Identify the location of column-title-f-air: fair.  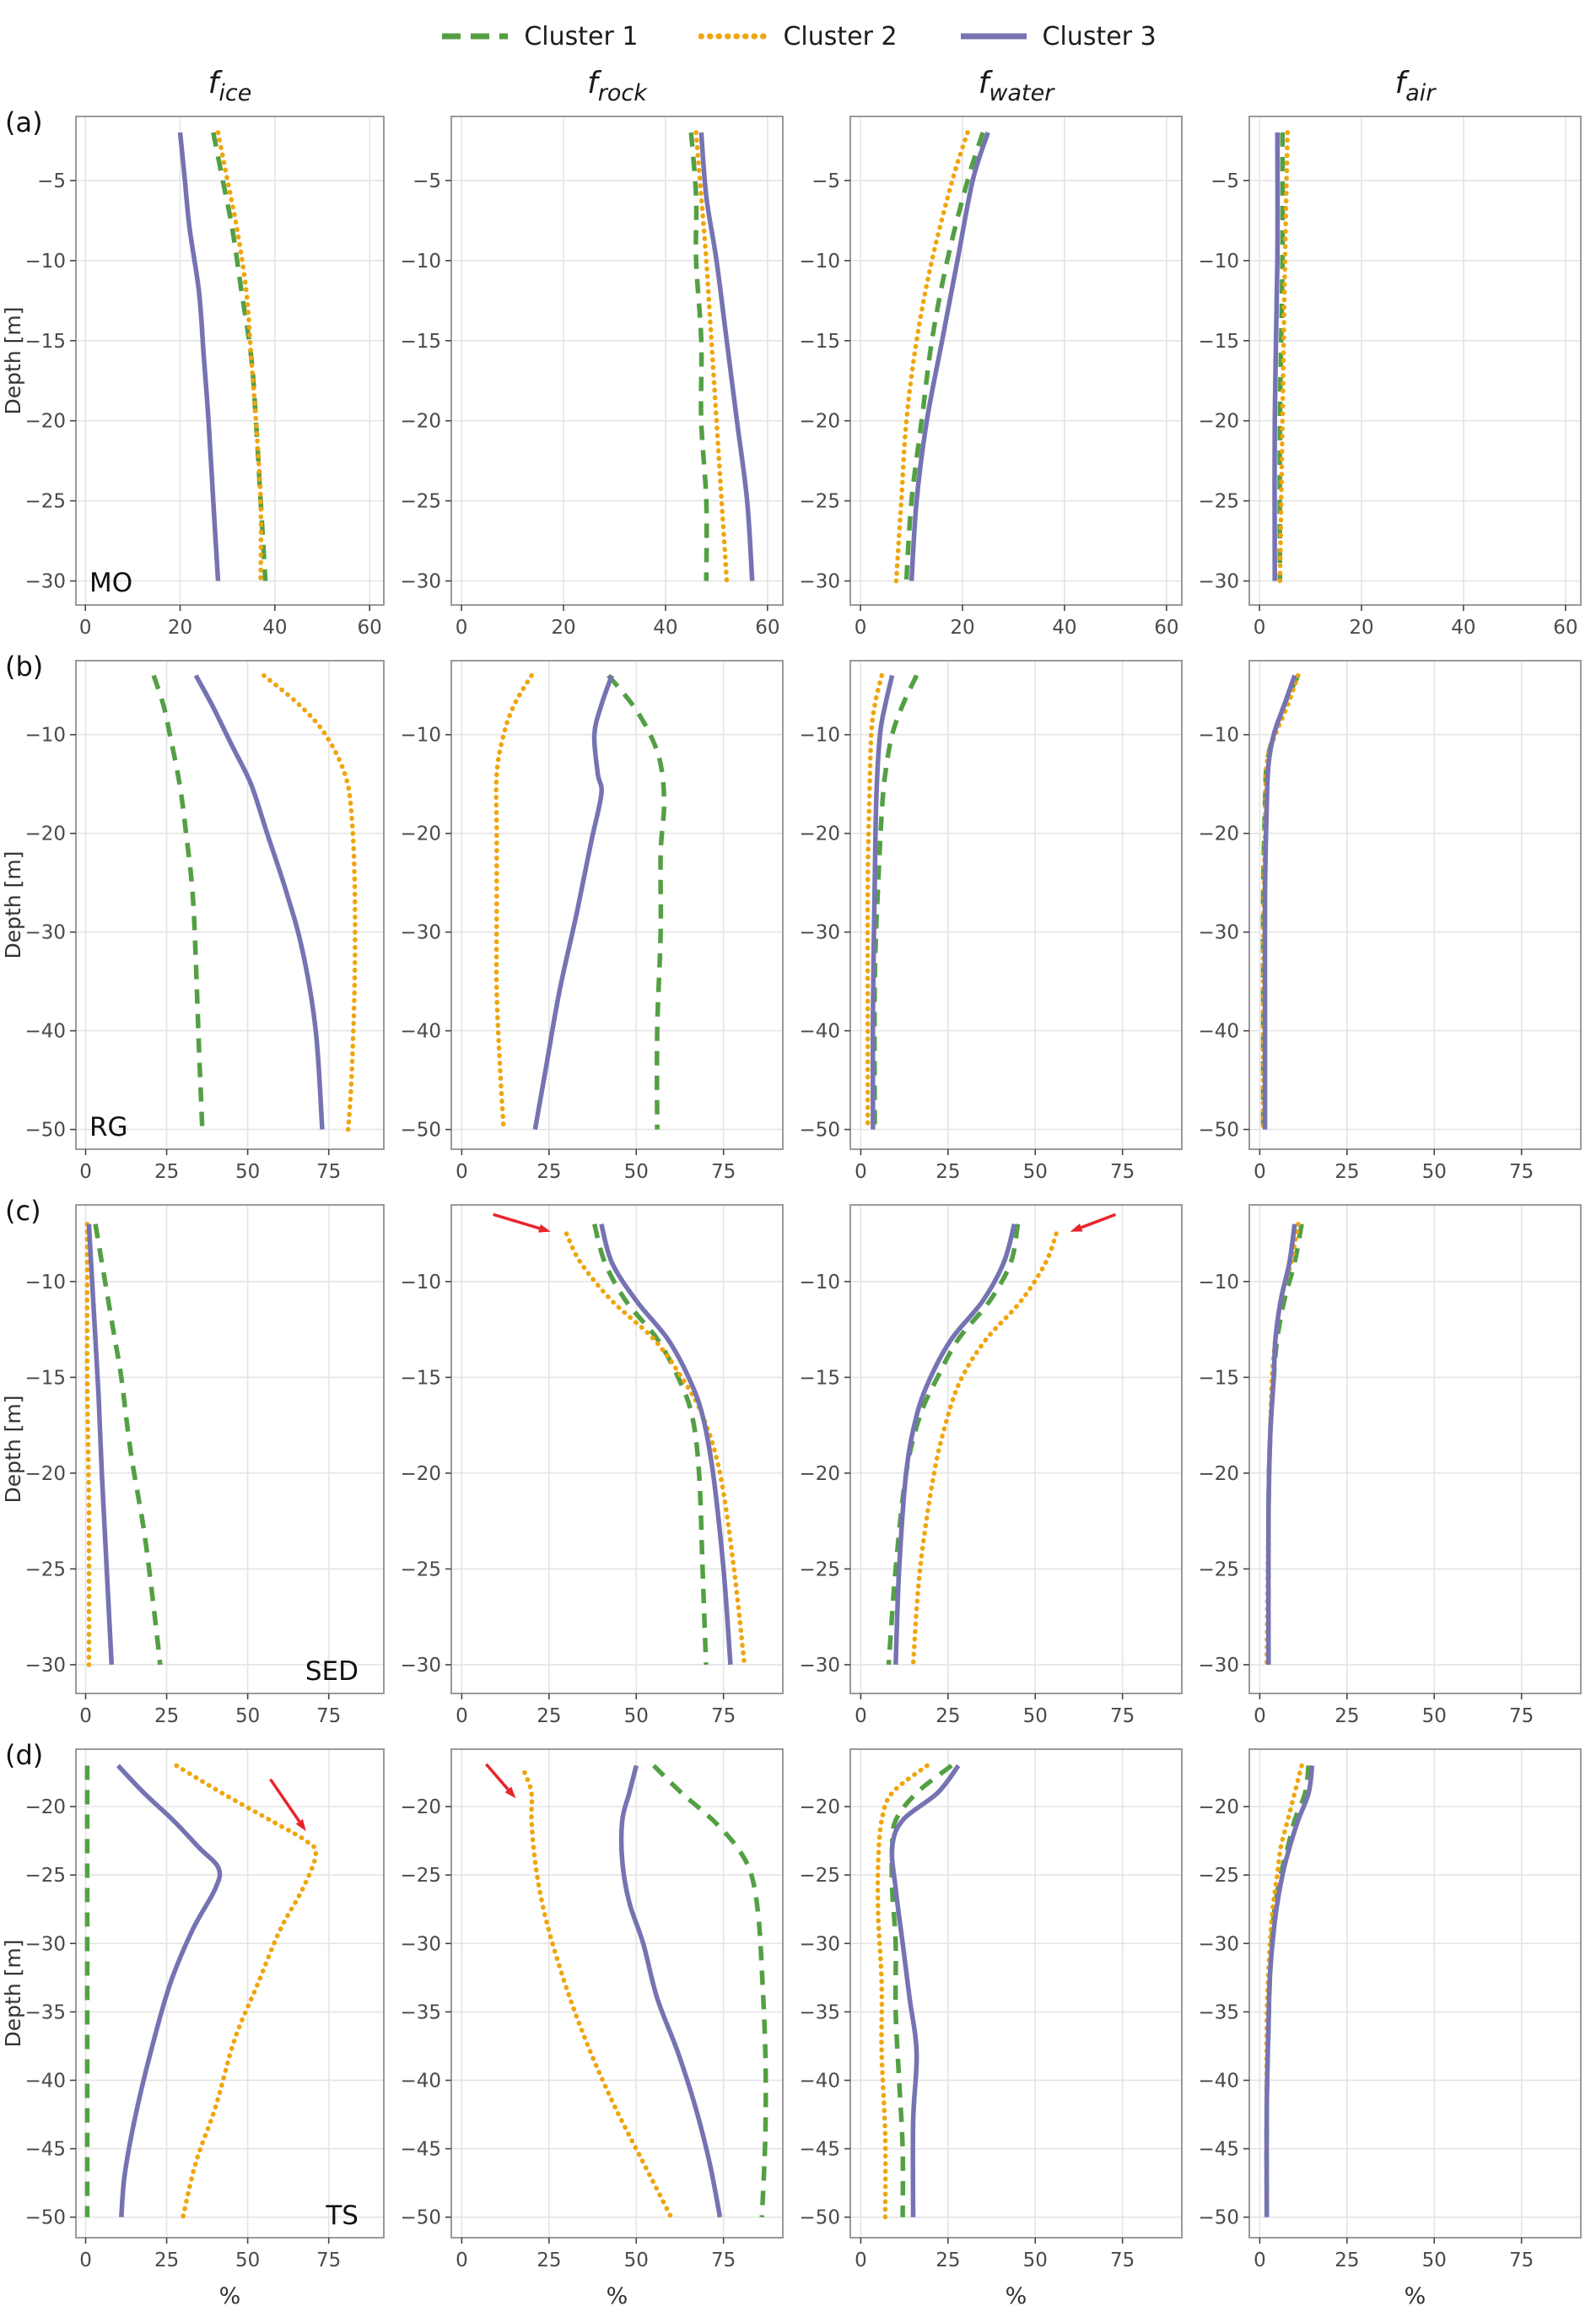
(1416, 86).